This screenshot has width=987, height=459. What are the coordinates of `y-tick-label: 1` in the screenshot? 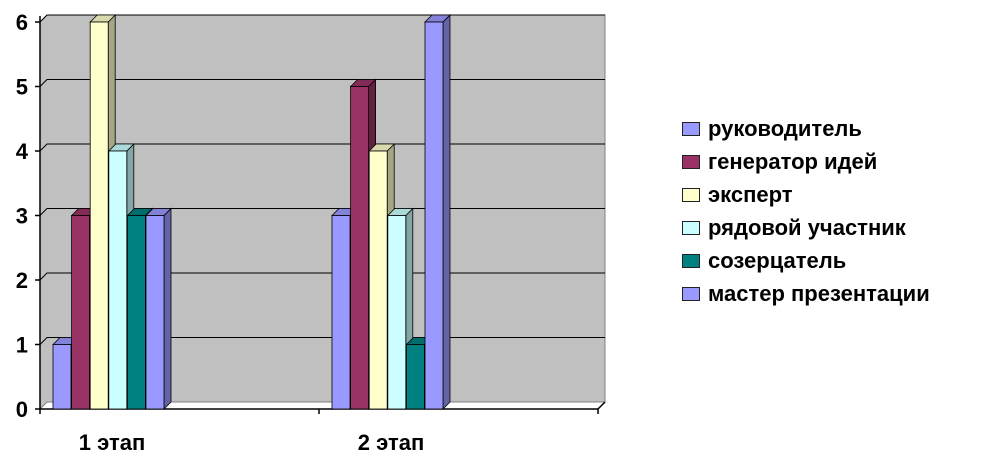 It's located at (22, 345).